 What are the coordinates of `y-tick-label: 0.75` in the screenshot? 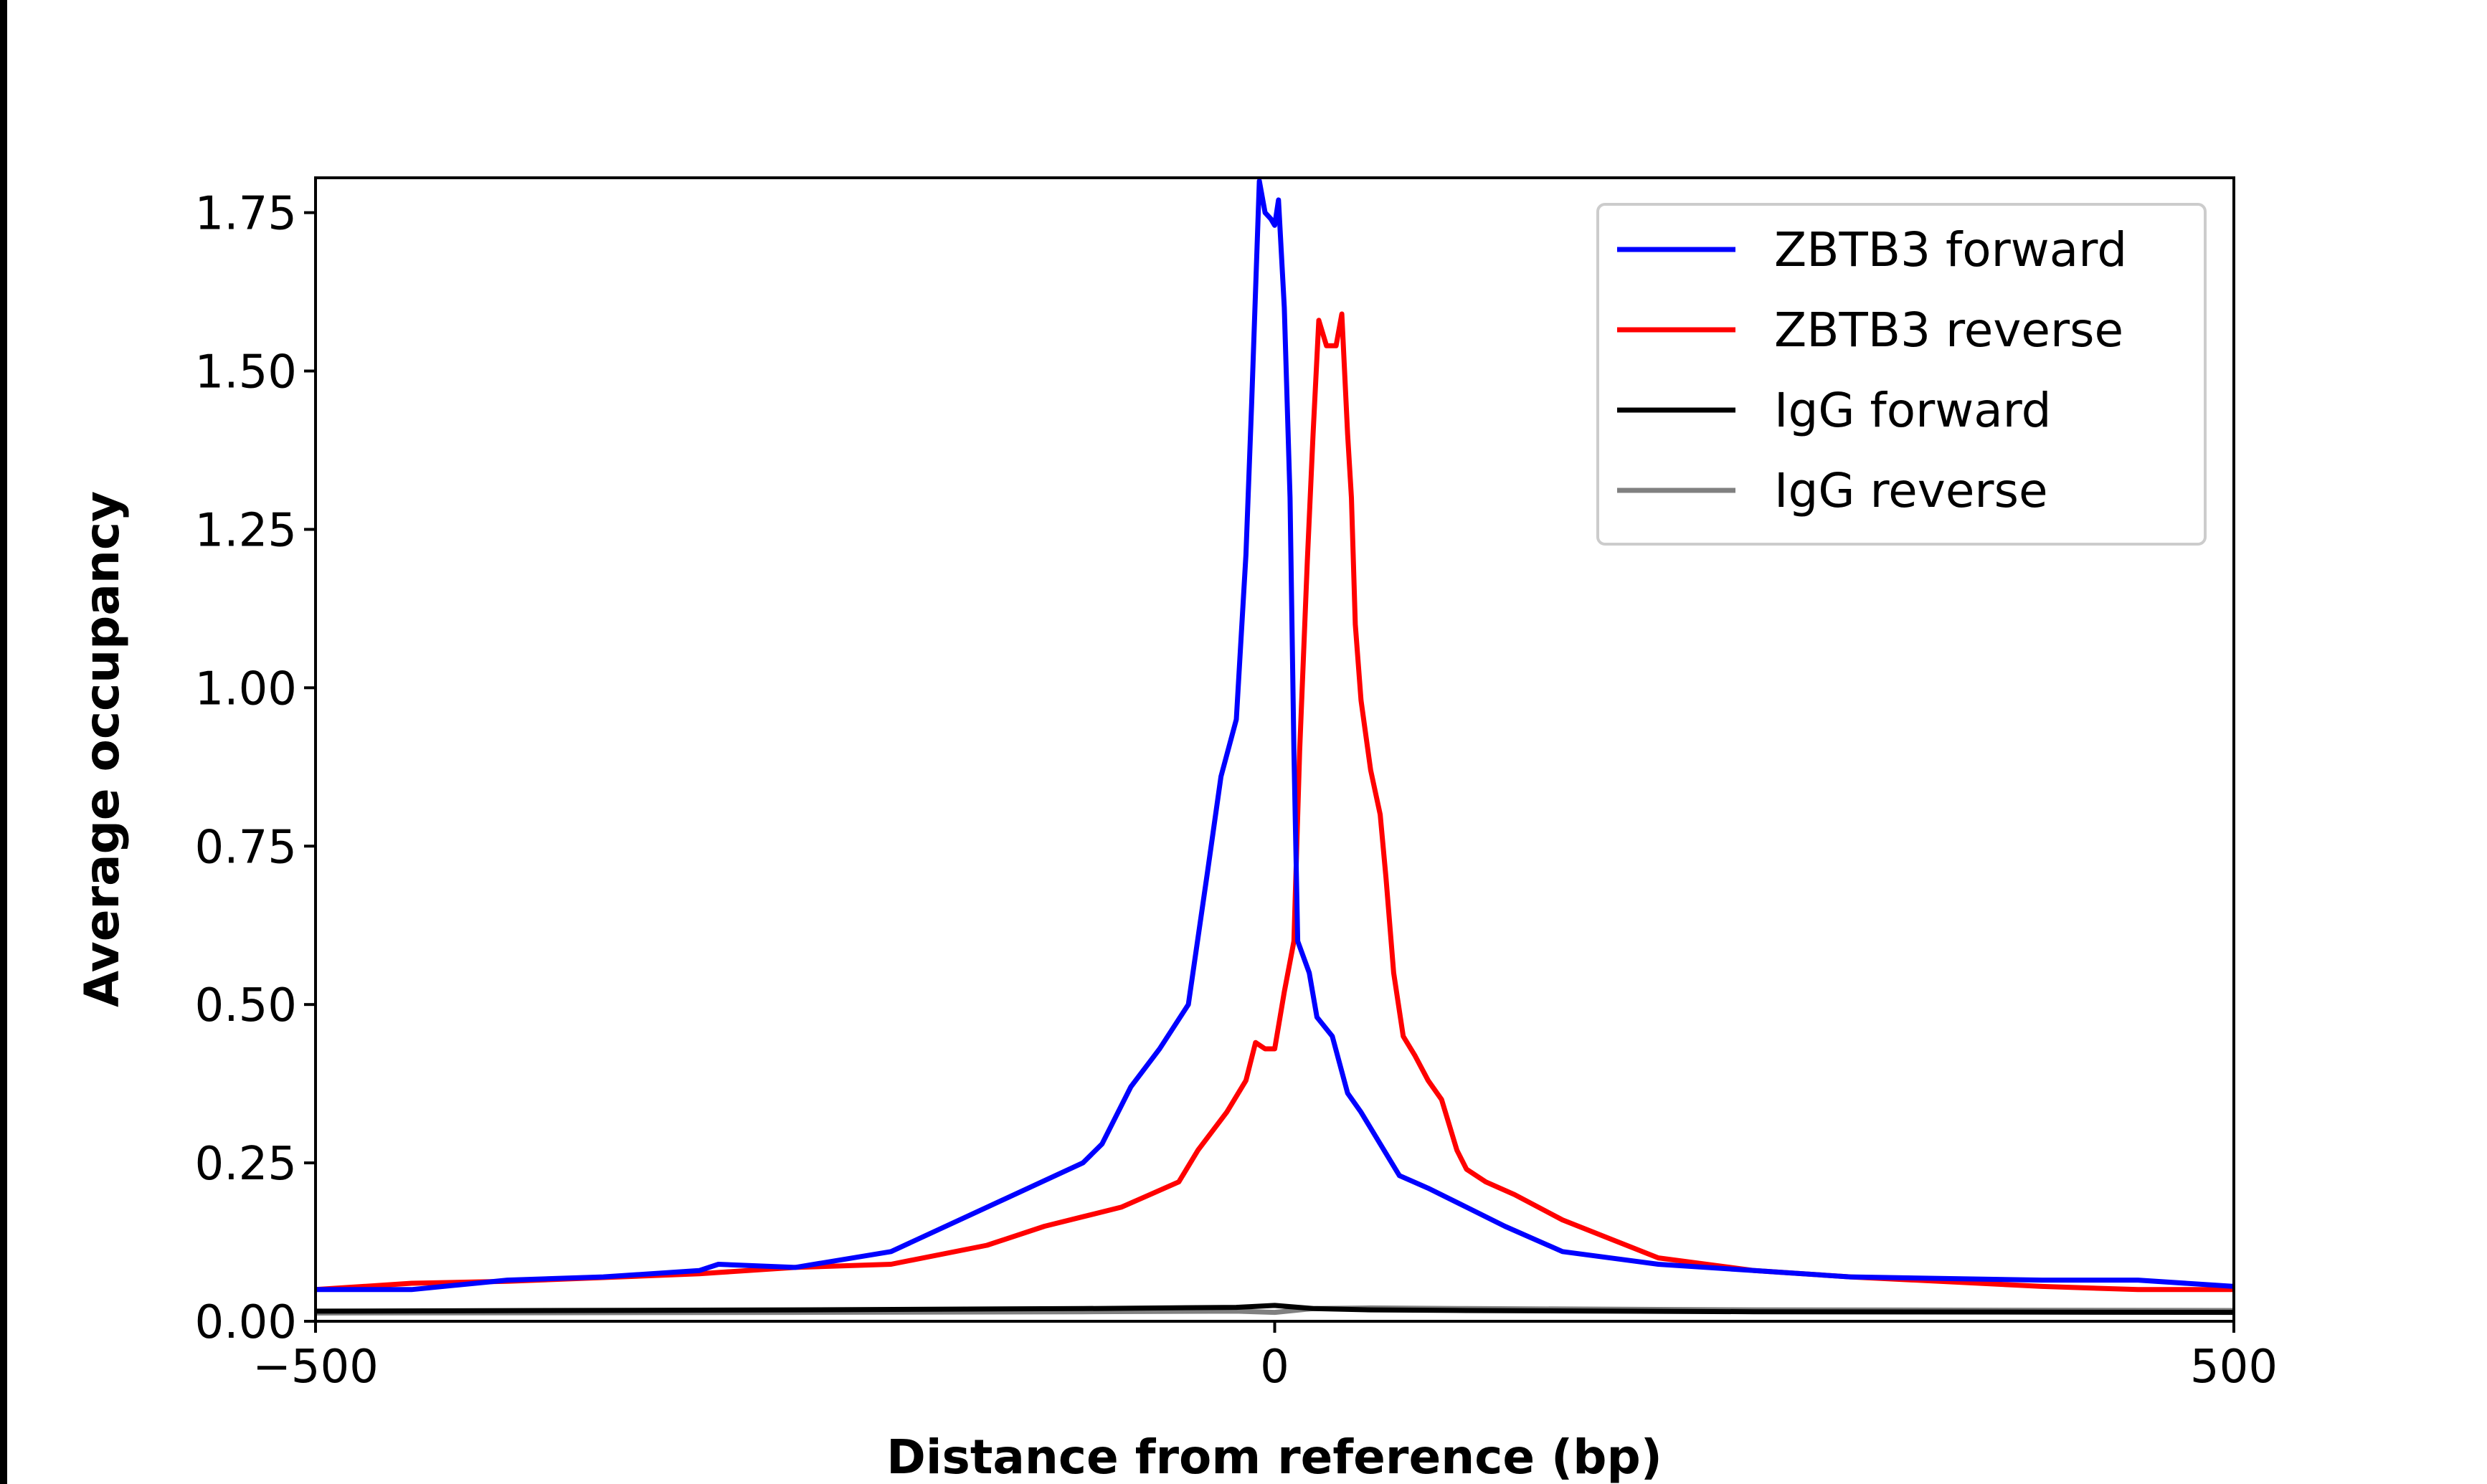 It's located at (247, 847).